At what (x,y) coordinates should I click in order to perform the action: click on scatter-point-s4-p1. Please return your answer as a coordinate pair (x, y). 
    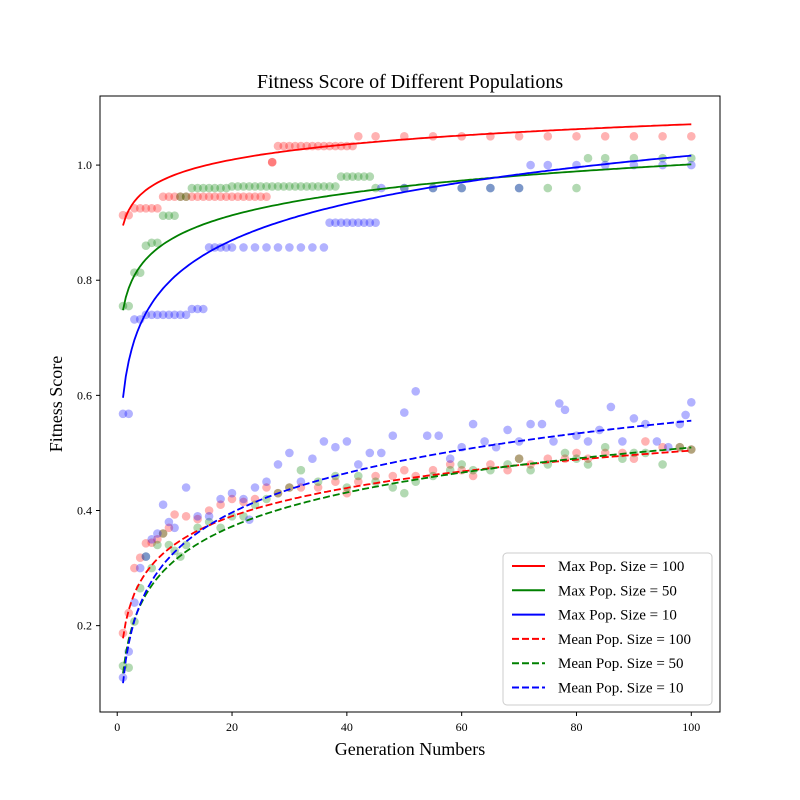
    Looking at the image, I should click on (128, 667).